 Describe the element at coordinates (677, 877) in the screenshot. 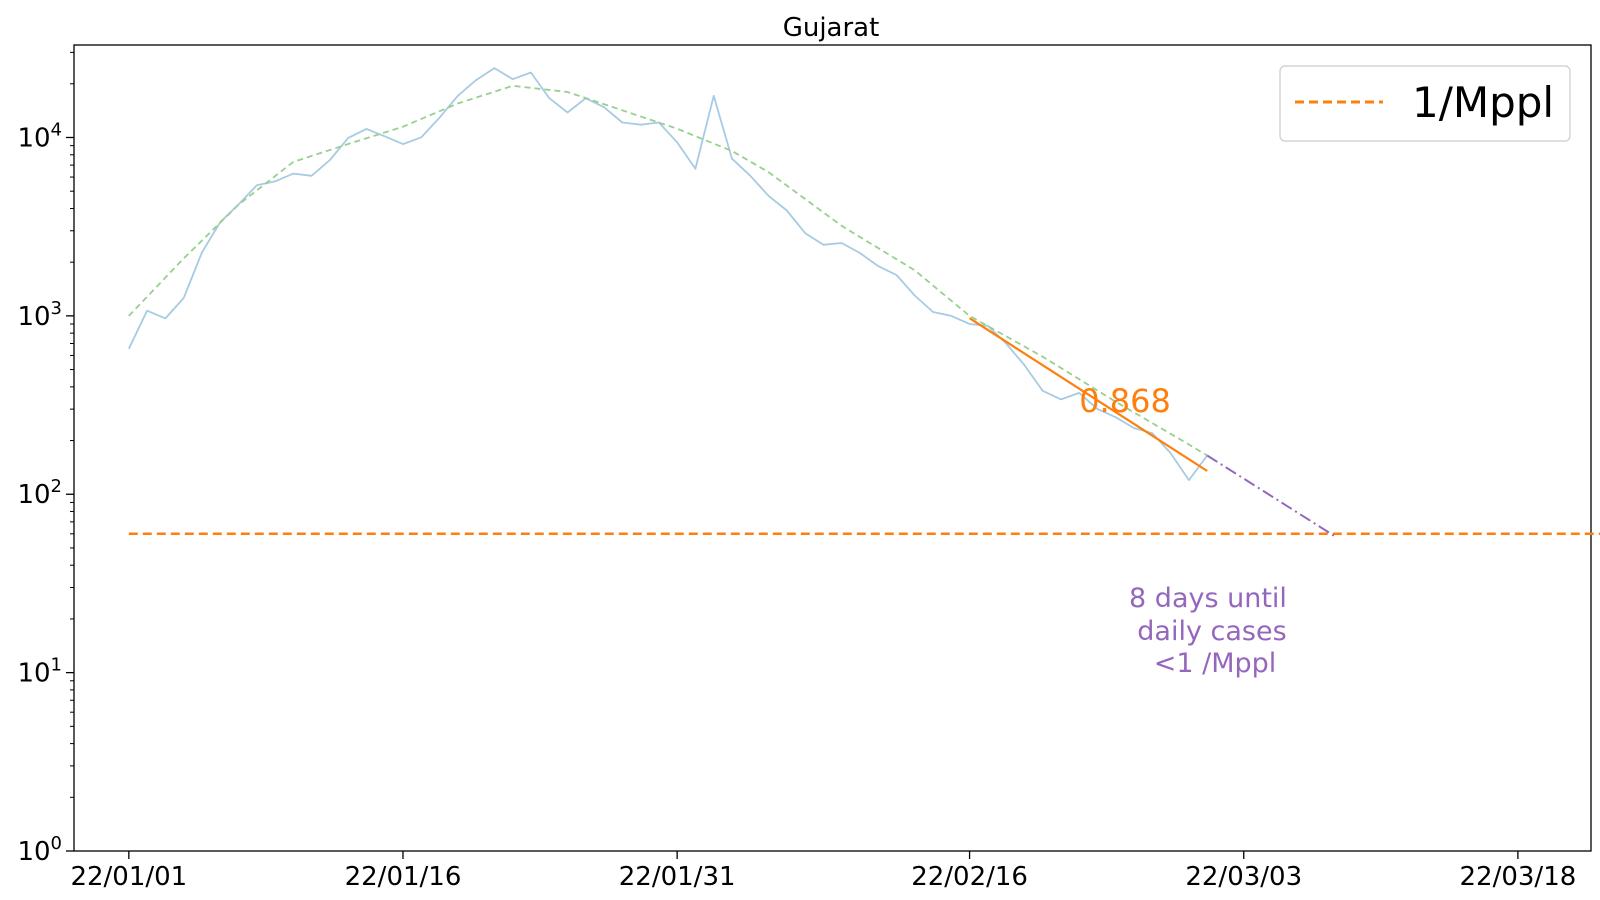

I see `x-tick-label: 22/01/31` at that location.